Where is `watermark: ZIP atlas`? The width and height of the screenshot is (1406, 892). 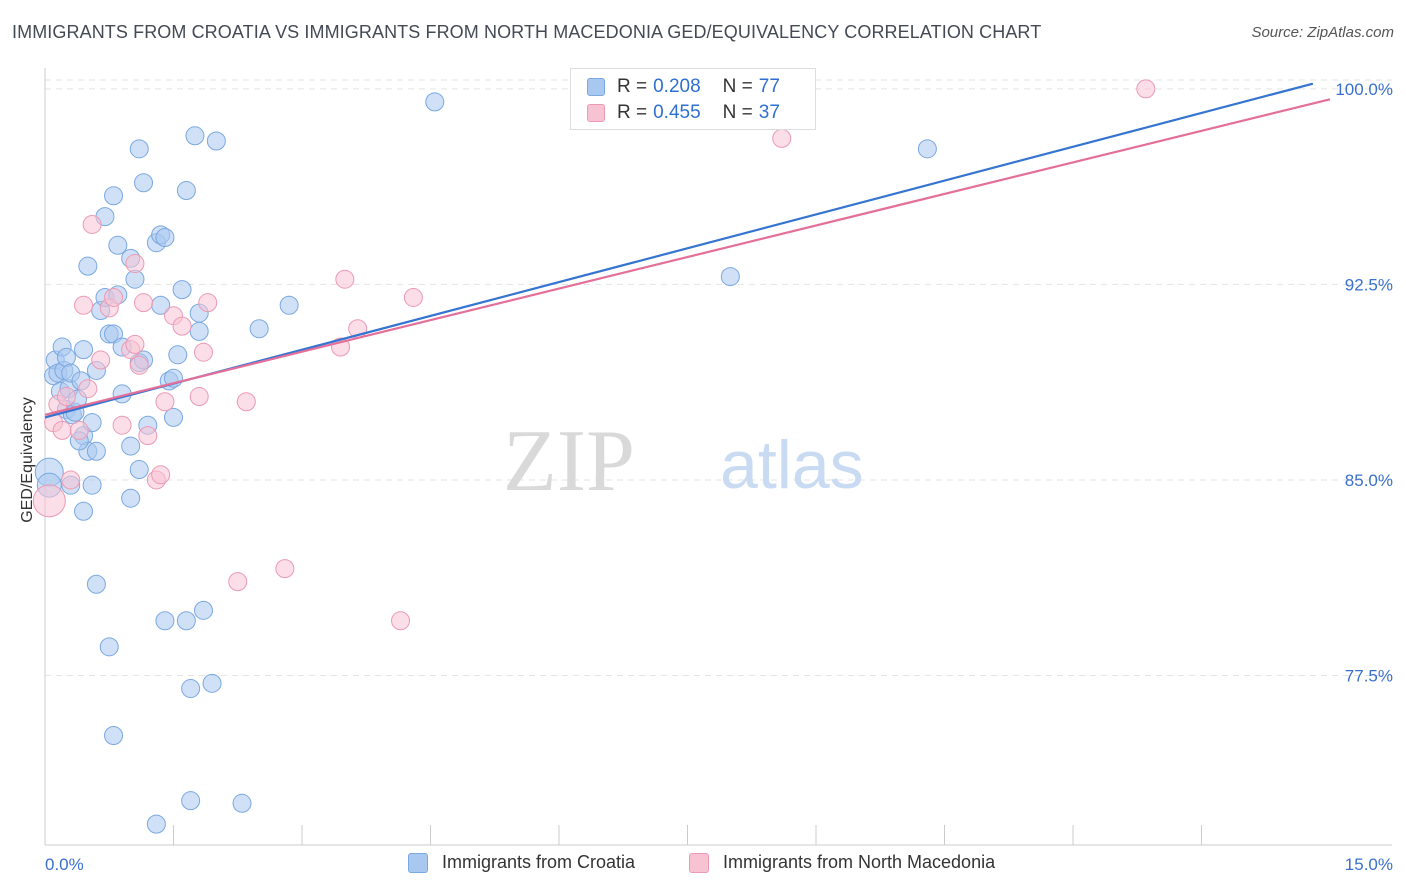 watermark: ZIP atlas is located at coordinates (683, 461).